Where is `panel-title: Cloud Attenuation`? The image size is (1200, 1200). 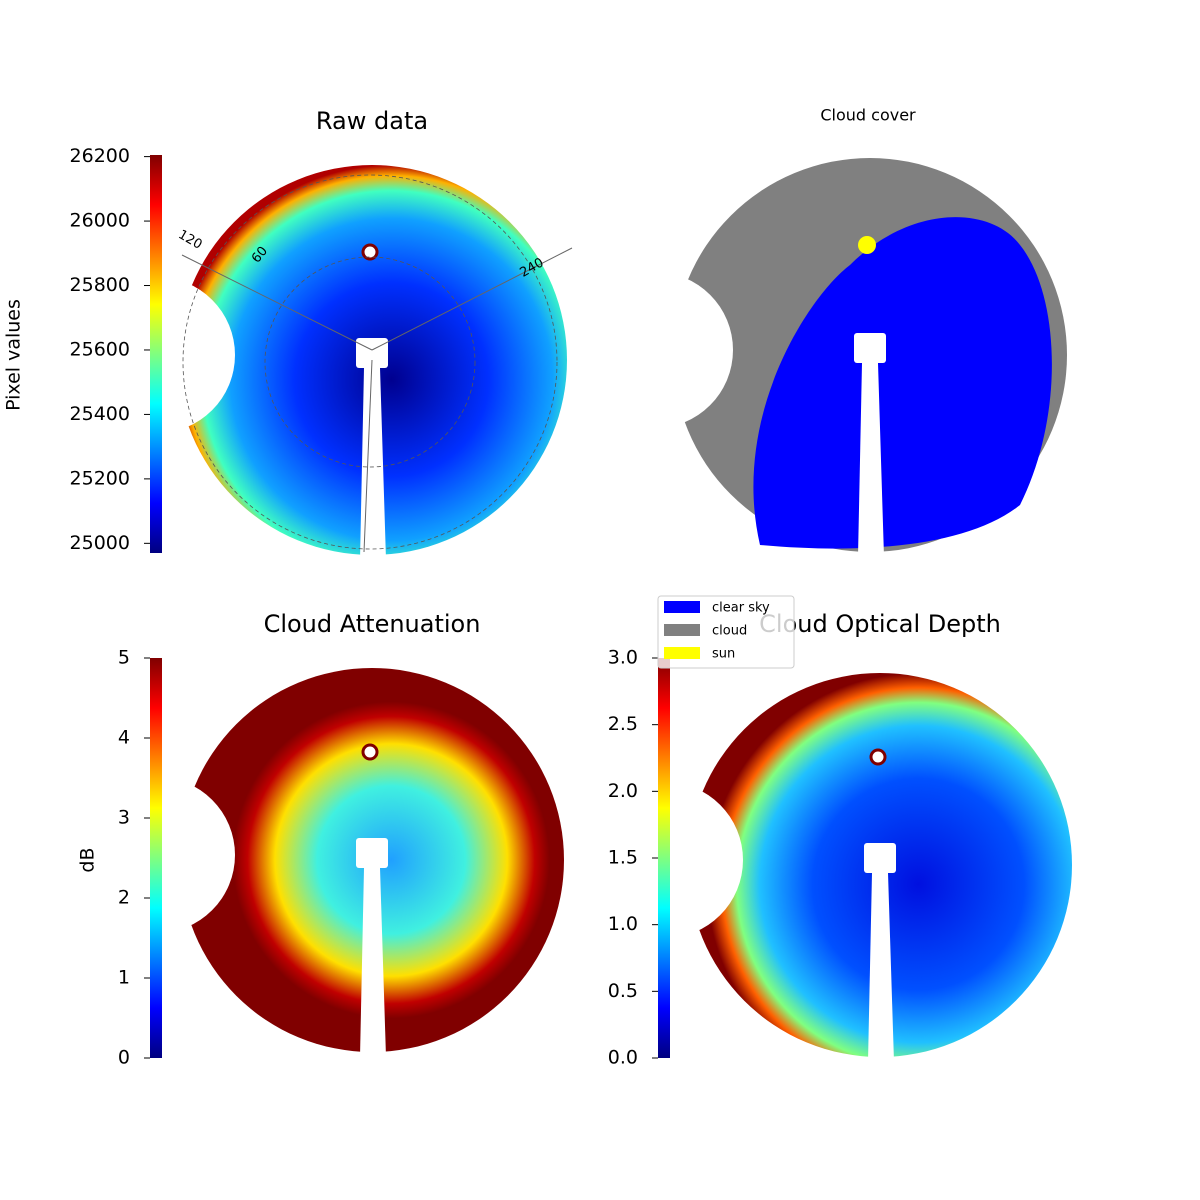
panel-title: Cloud Attenuation is located at coordinates (372, 624).